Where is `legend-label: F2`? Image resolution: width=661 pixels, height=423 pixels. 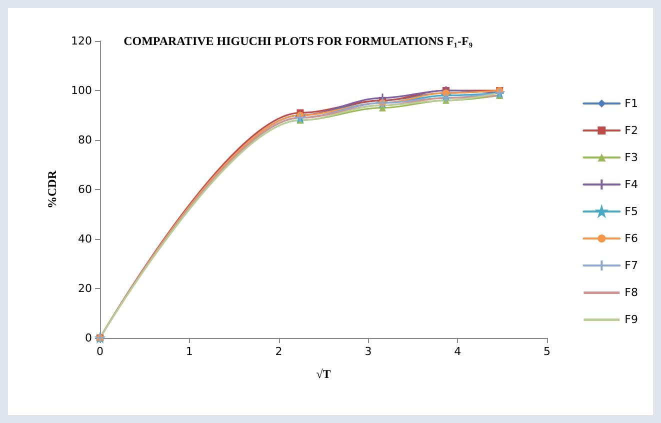
legend-label: F2 is located at coordinates (631, 130).